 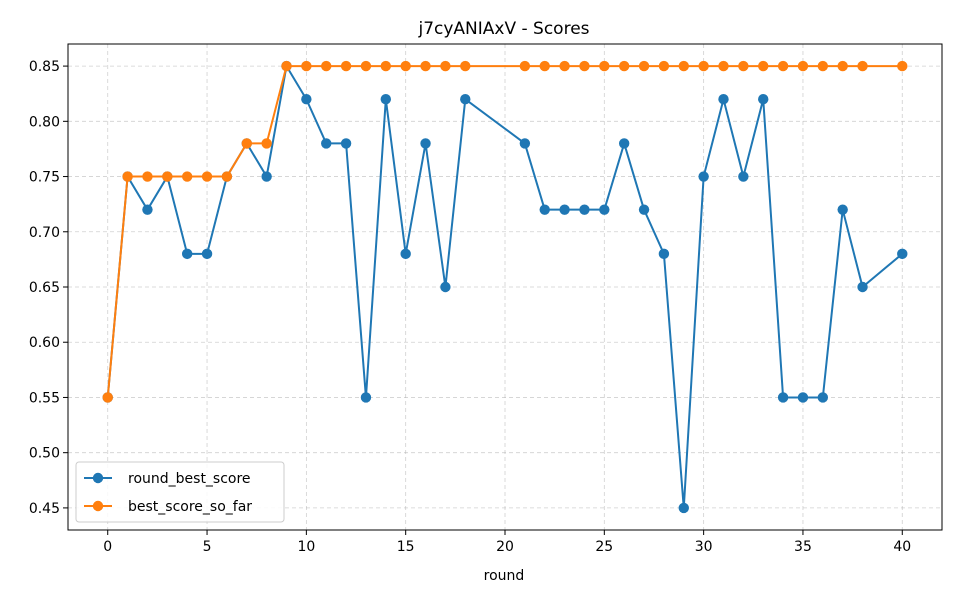 I want to click on y-tick-label: 0.55, so click(x=44, y=398).